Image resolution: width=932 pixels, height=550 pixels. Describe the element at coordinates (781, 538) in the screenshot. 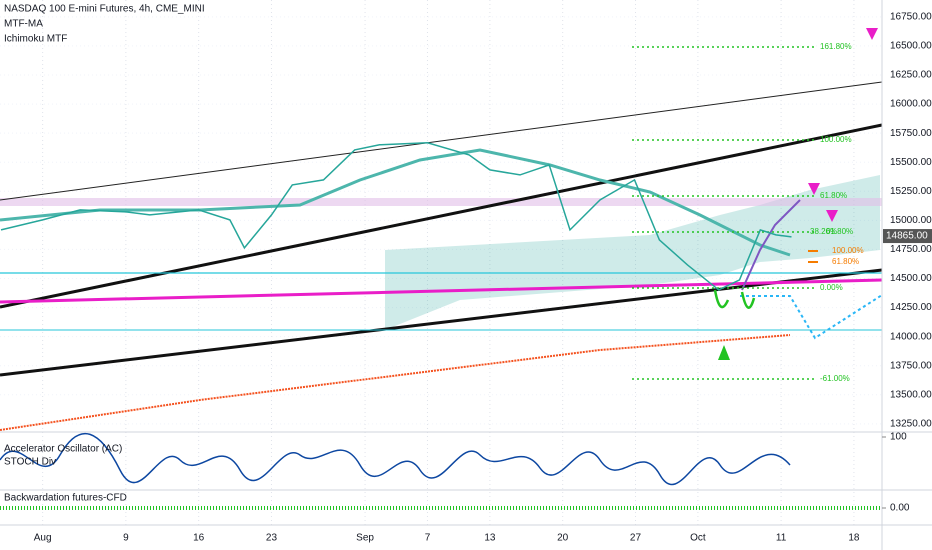

I see `x-tick-label: 11` at that location.